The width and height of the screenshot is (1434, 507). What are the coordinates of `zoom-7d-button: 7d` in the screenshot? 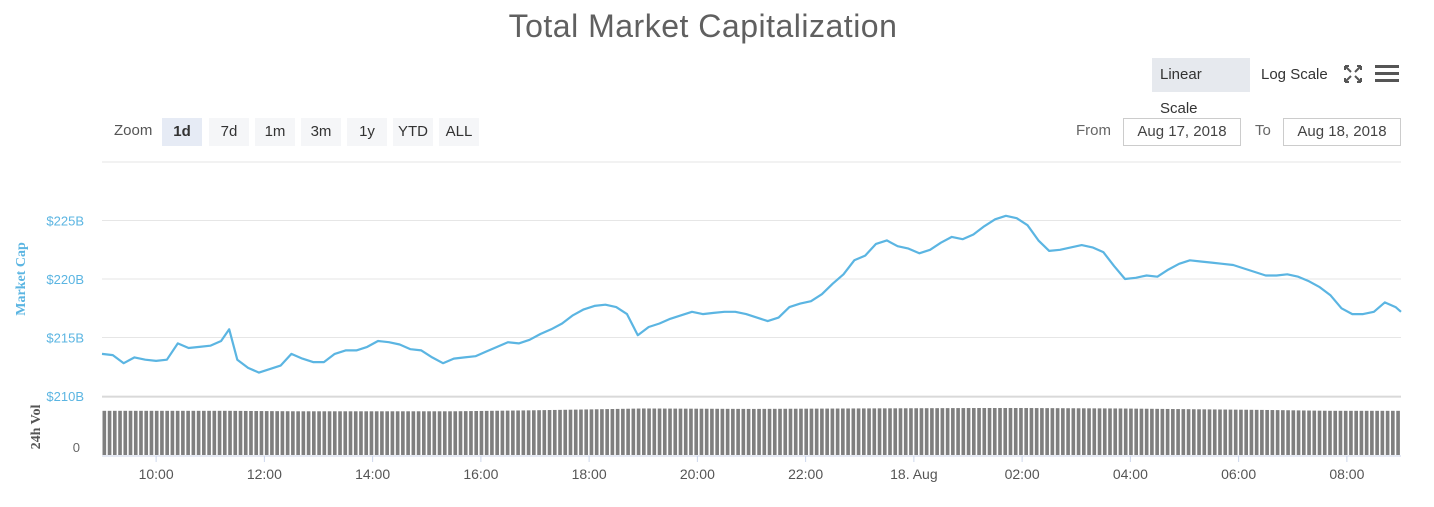 It's located at (229, 132).